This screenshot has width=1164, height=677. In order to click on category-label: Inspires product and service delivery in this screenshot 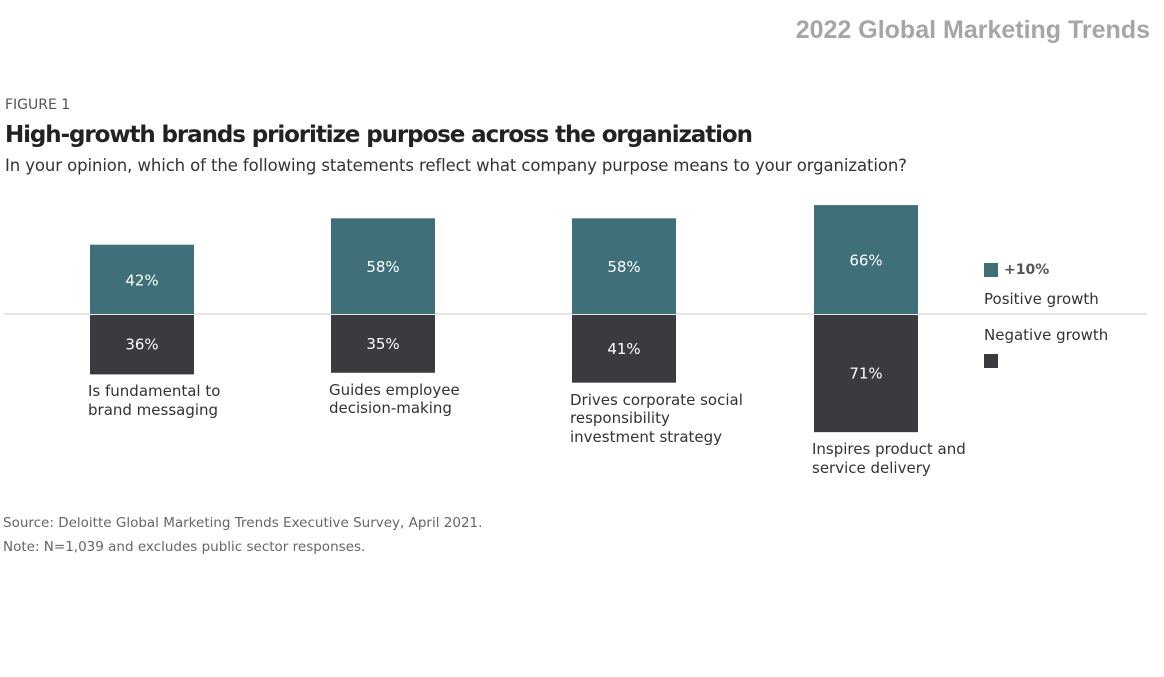, I will do `click(899, 458)`.